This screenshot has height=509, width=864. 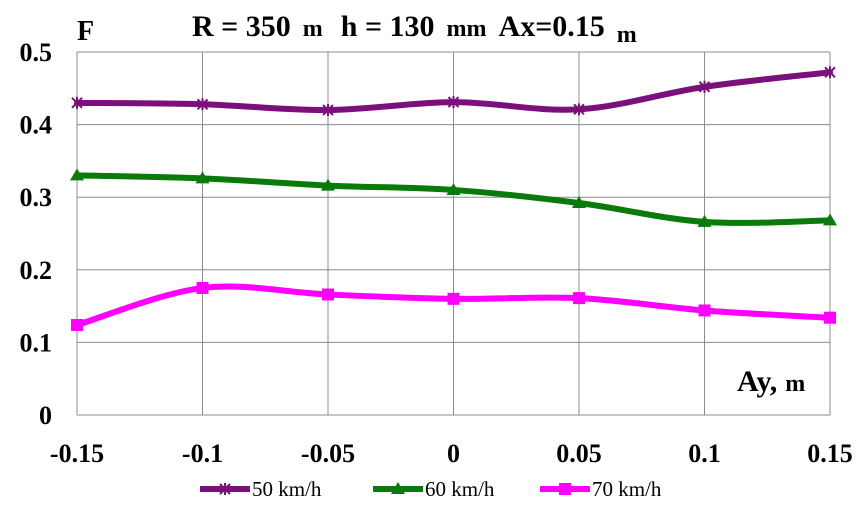 I want to click on x-tick-label: 0, so click(x=453, y=453).